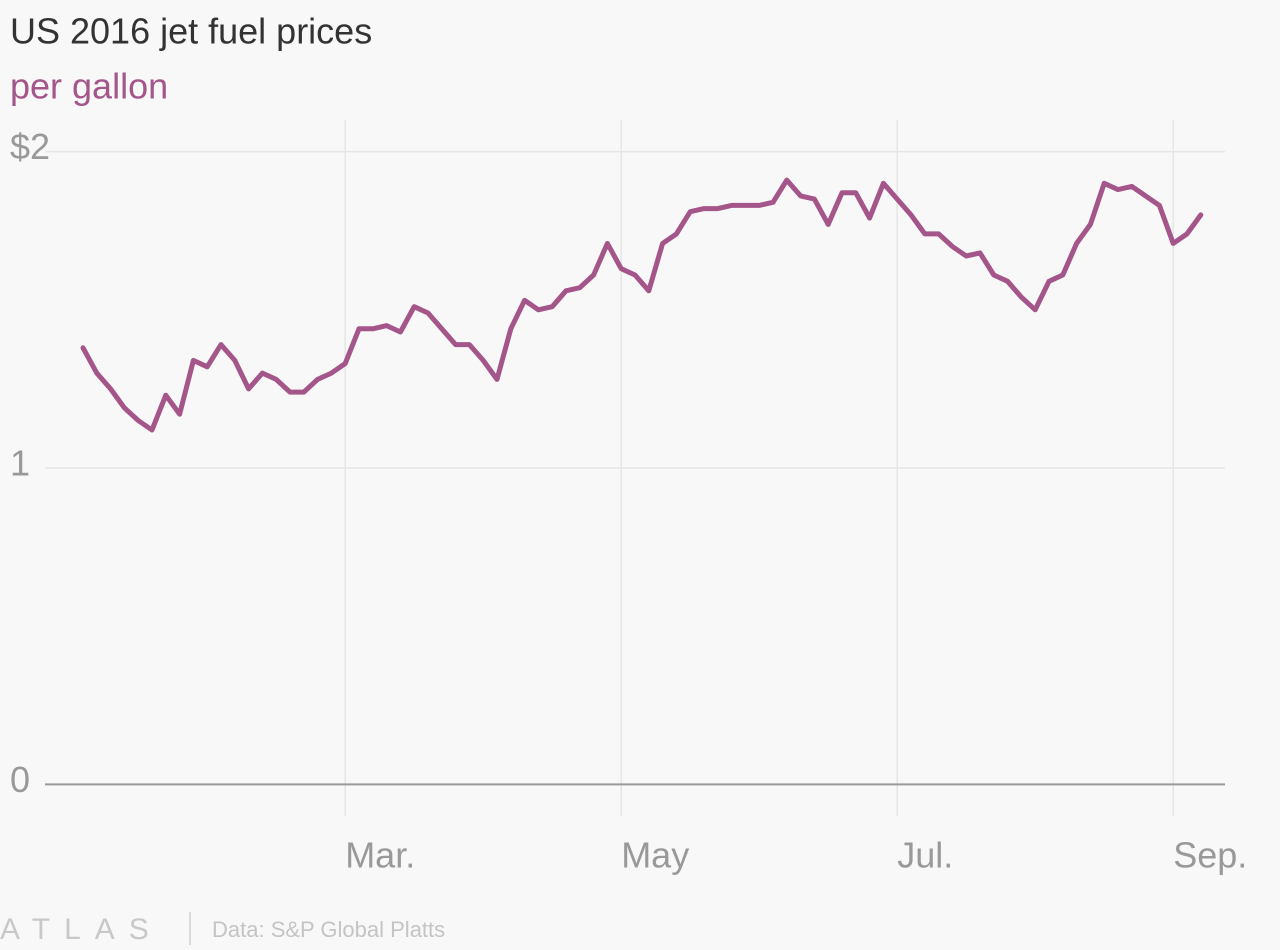  I want to click on x-tick-label: Mar., so click(380, 855).